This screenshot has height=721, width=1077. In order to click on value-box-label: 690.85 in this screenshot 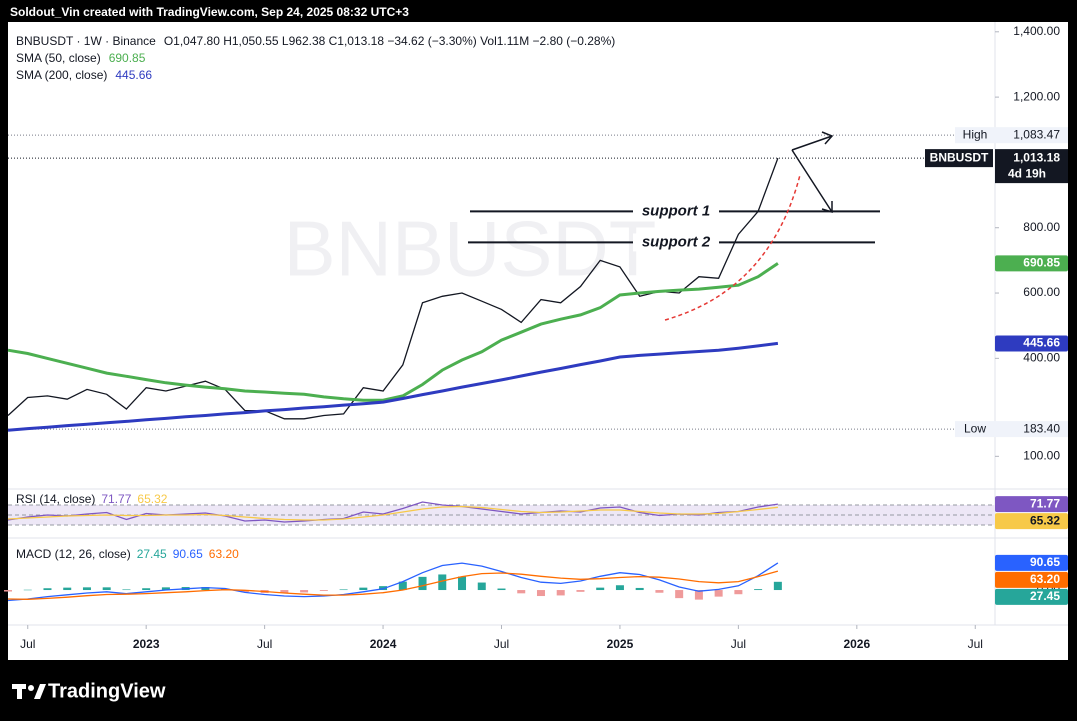, I will do `click(1041, 263)`.